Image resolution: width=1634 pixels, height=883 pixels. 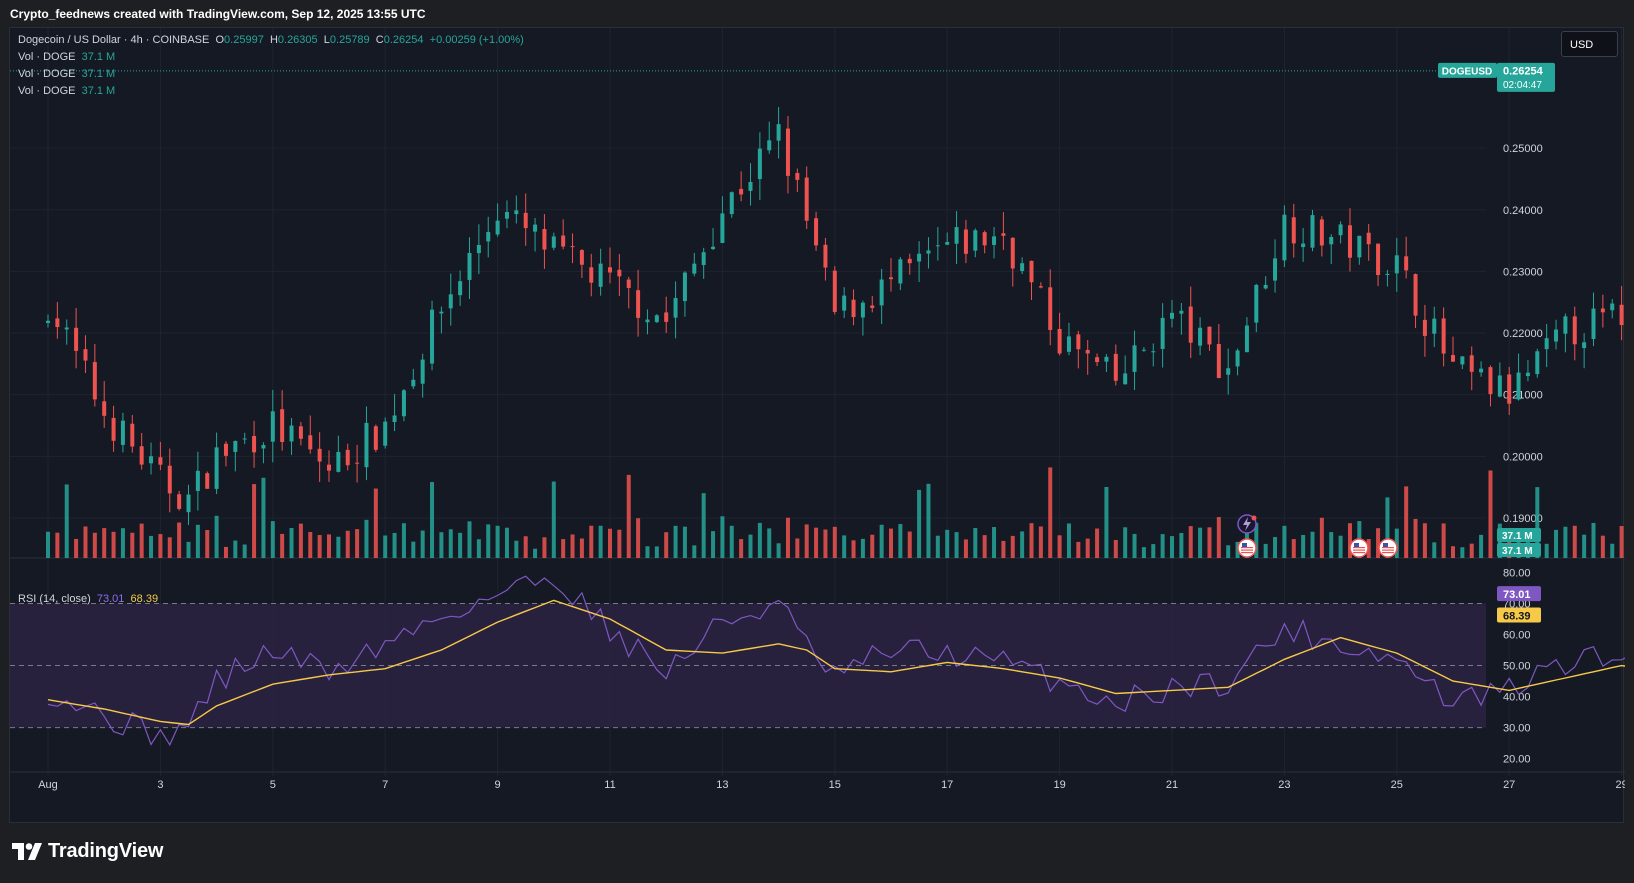 I want to click on volume-legend: Vol · DOGE 37.1 M, so click(x=66, y=57).